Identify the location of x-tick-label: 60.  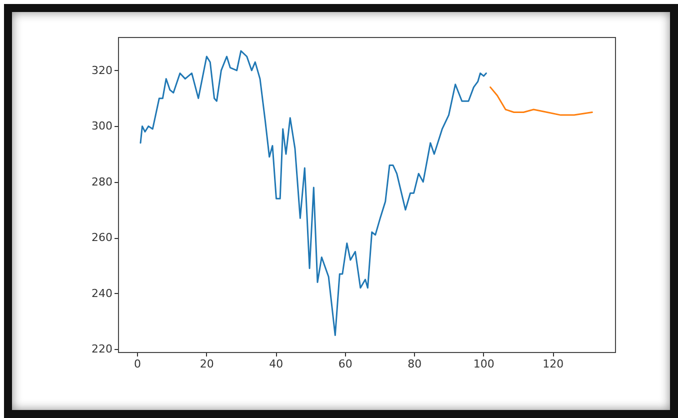
(345, 364).